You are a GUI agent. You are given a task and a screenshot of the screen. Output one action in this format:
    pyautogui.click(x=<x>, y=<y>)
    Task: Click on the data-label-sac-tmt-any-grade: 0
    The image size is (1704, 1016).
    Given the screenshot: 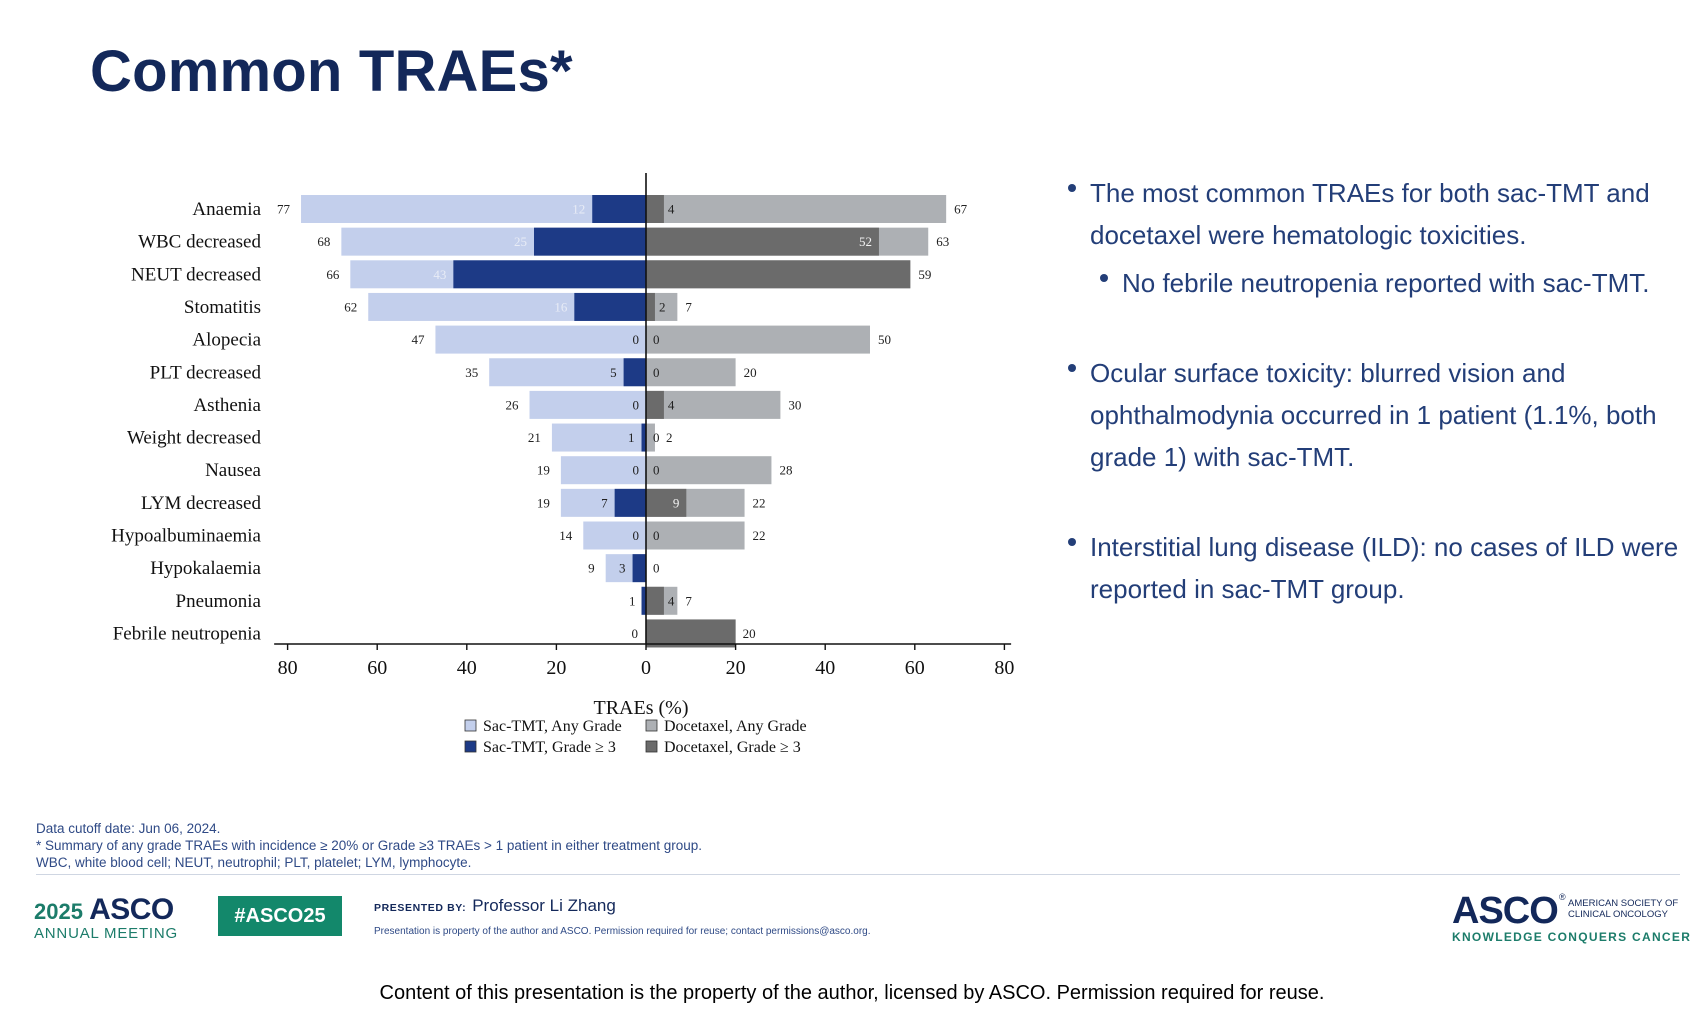 What is the action you would take?
    pyautogui.click(x=635, y=633)
    